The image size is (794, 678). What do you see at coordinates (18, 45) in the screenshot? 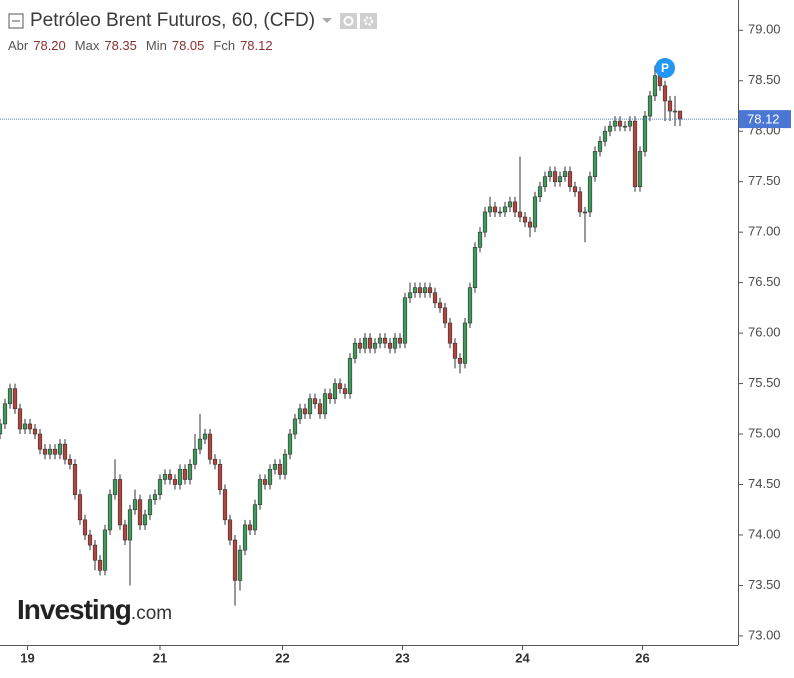
I see `ohlc-label: Abr` at bounding box center [18, 45].